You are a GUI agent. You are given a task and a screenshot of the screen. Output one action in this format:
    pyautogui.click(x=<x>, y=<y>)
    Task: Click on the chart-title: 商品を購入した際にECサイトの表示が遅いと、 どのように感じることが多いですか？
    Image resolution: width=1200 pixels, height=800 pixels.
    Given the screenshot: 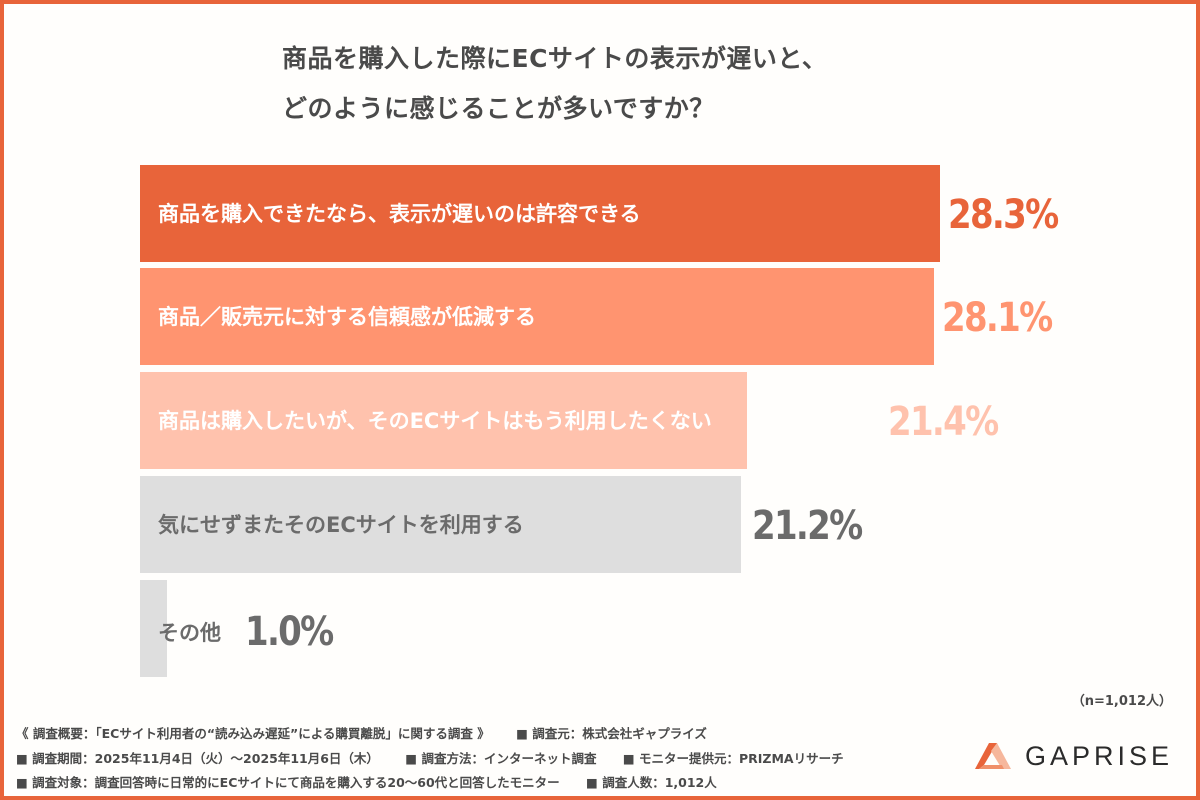 What is the action you would take?
    pyautogui.click(x=622, y=84)
    